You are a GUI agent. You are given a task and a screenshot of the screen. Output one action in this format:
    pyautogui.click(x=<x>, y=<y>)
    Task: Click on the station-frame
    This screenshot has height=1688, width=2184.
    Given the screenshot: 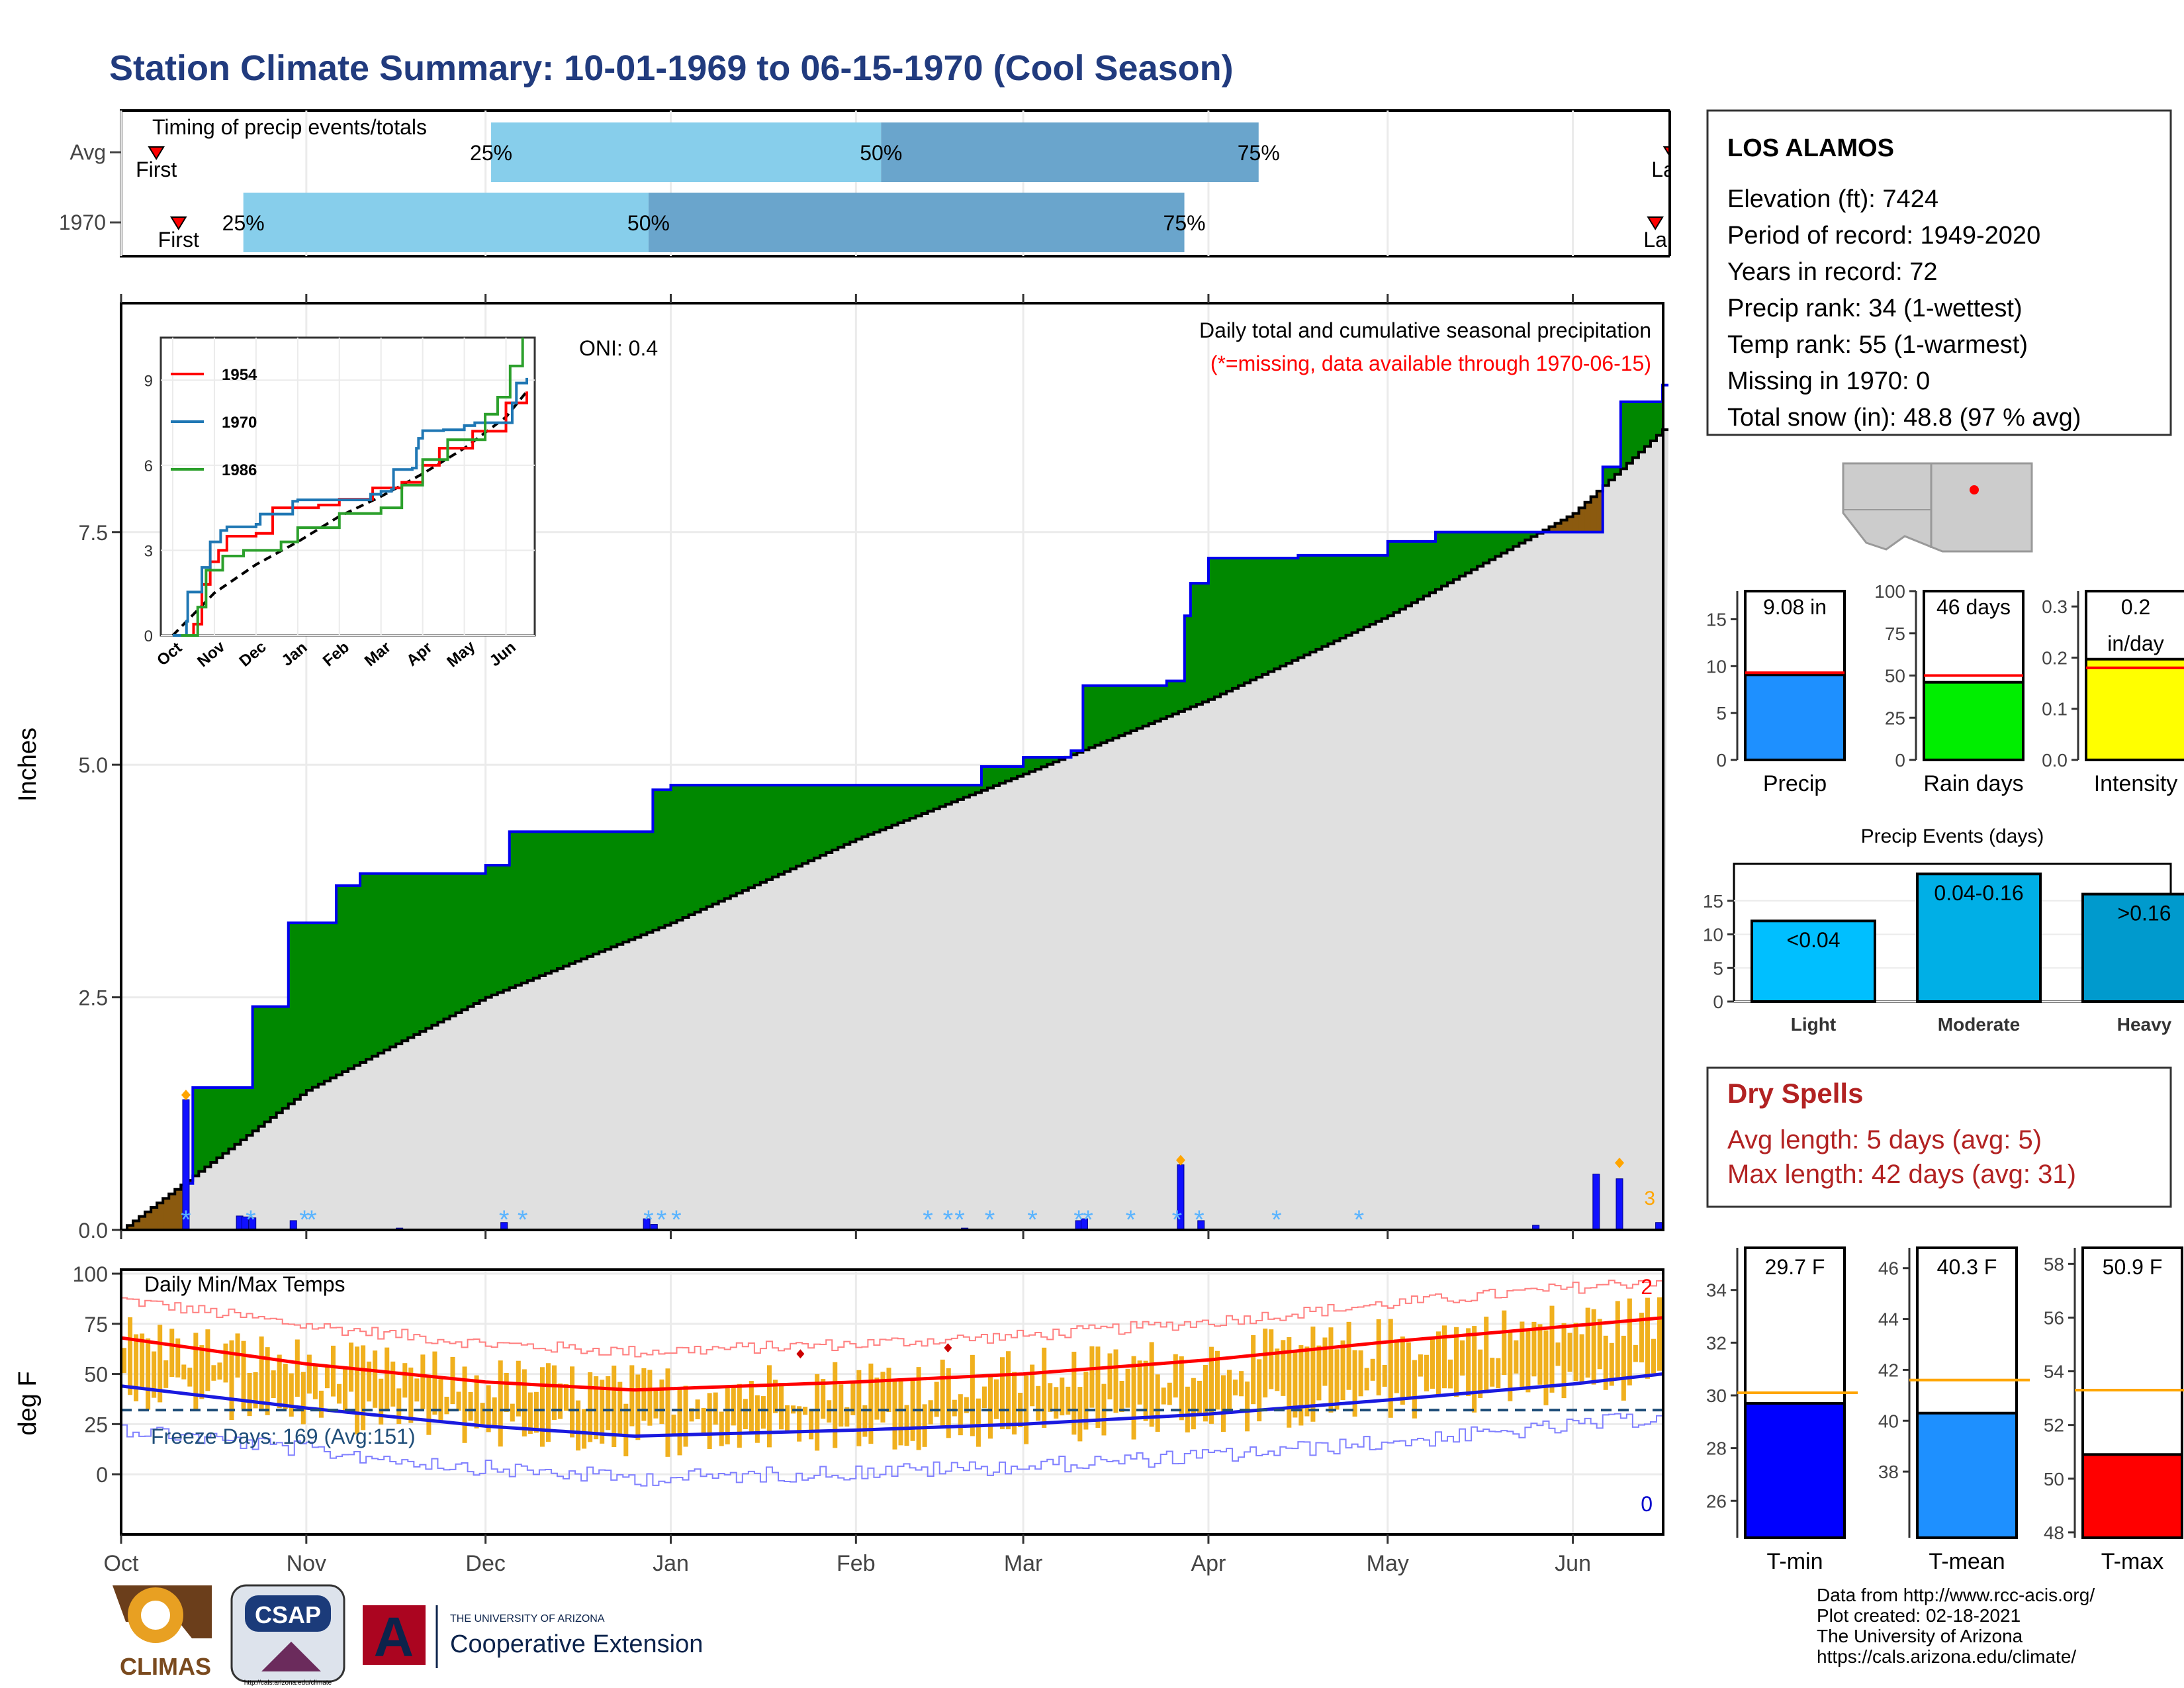 What is the action you would take?
    pyautogui.click(x=1939, y=272)
    